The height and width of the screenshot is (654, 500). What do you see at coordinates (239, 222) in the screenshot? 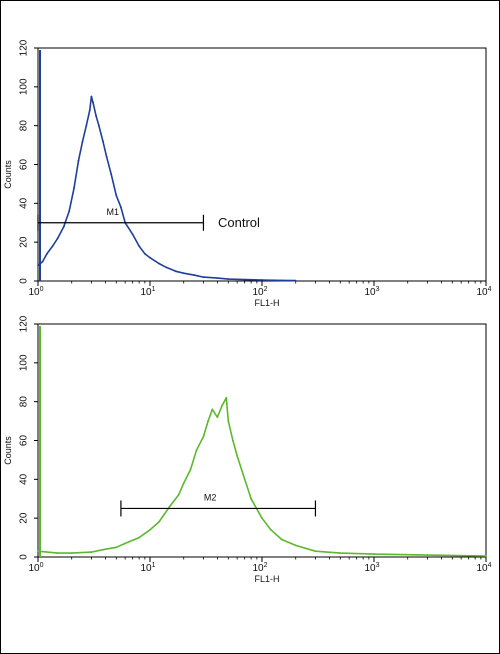
I see `control-annotation: Control` at bounding box center [239, 222].